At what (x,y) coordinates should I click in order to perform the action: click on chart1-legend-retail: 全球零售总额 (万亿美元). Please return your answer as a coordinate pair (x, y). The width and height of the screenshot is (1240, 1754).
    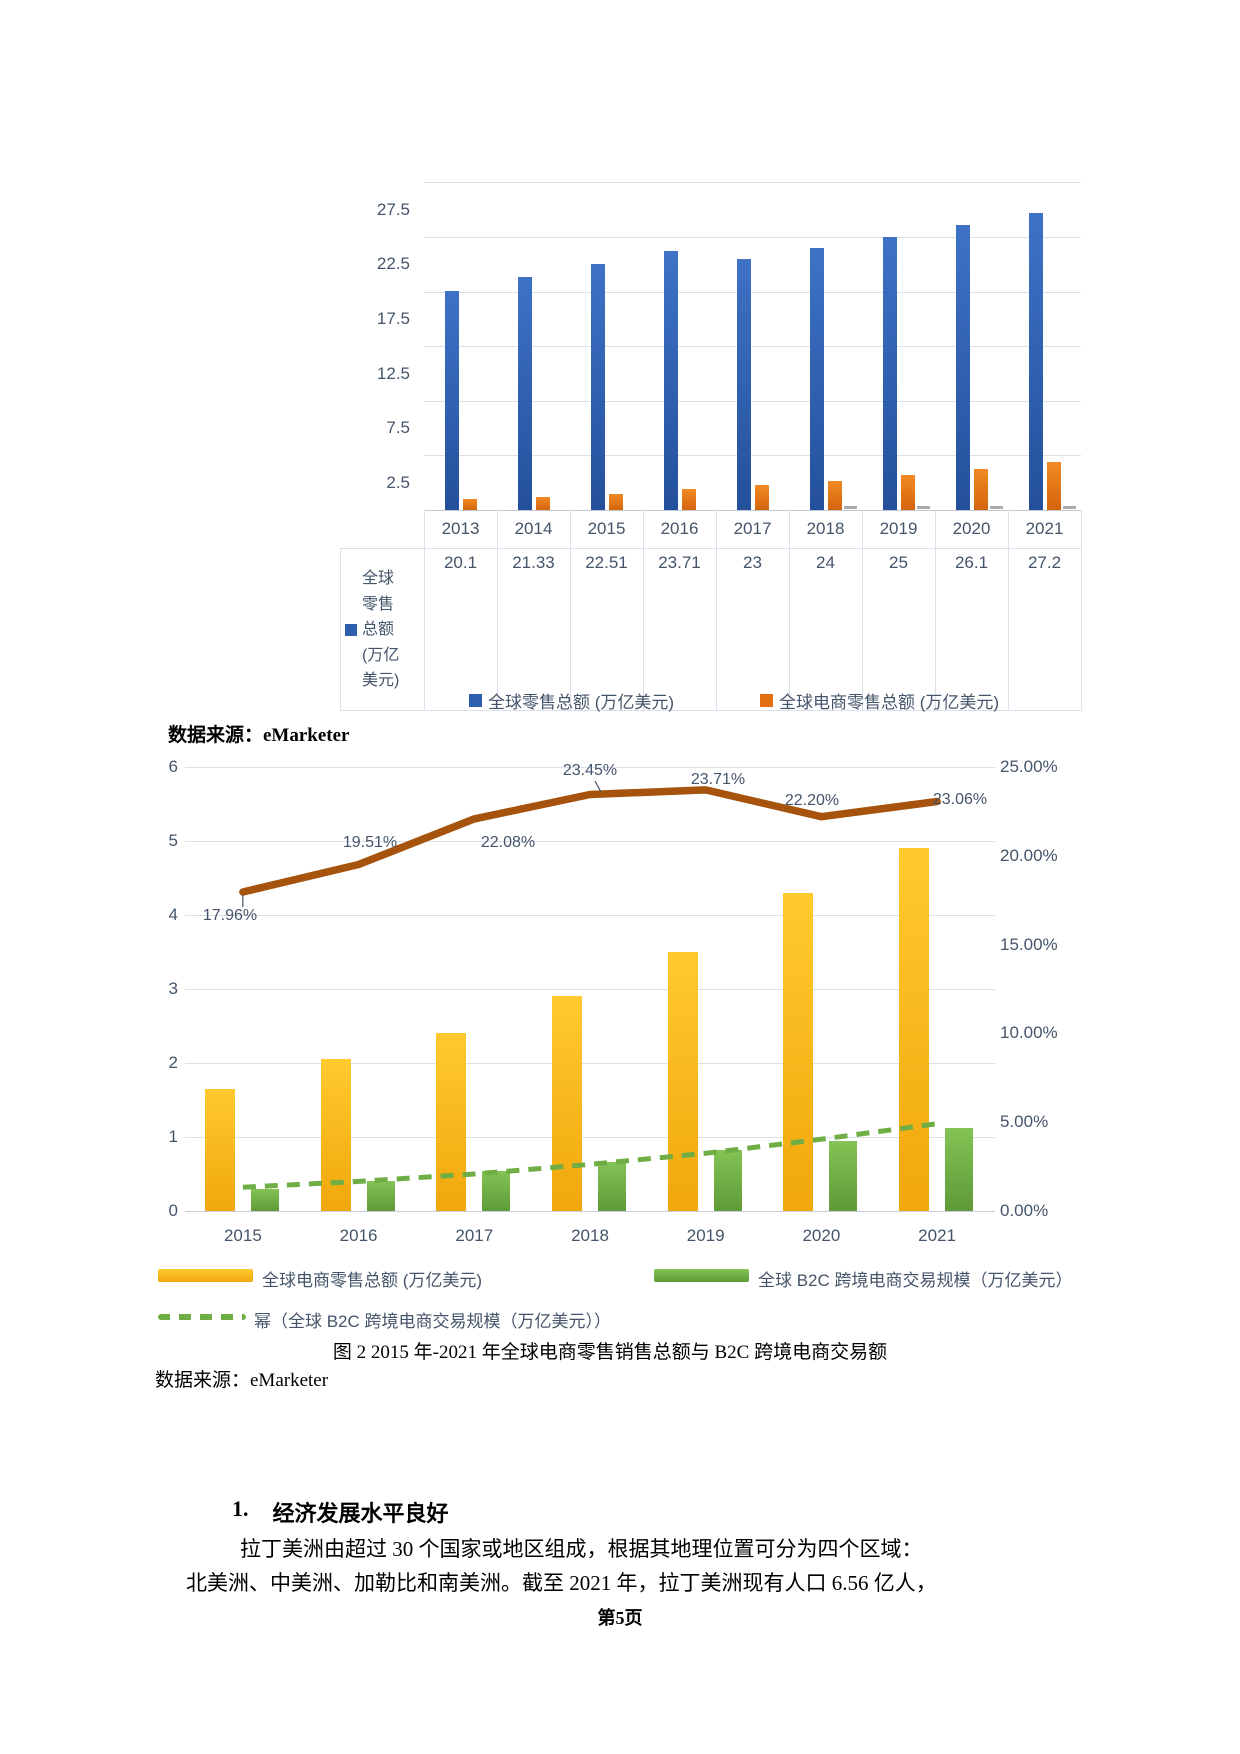
    Looking at the image, I should click on (571, 700).